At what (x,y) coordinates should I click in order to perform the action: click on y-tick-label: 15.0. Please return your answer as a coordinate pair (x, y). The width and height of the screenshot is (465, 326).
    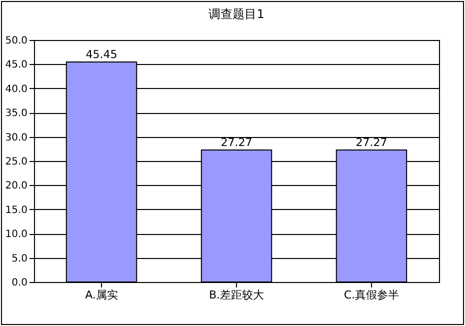
    Looking at the image, I should click on (16, 210).